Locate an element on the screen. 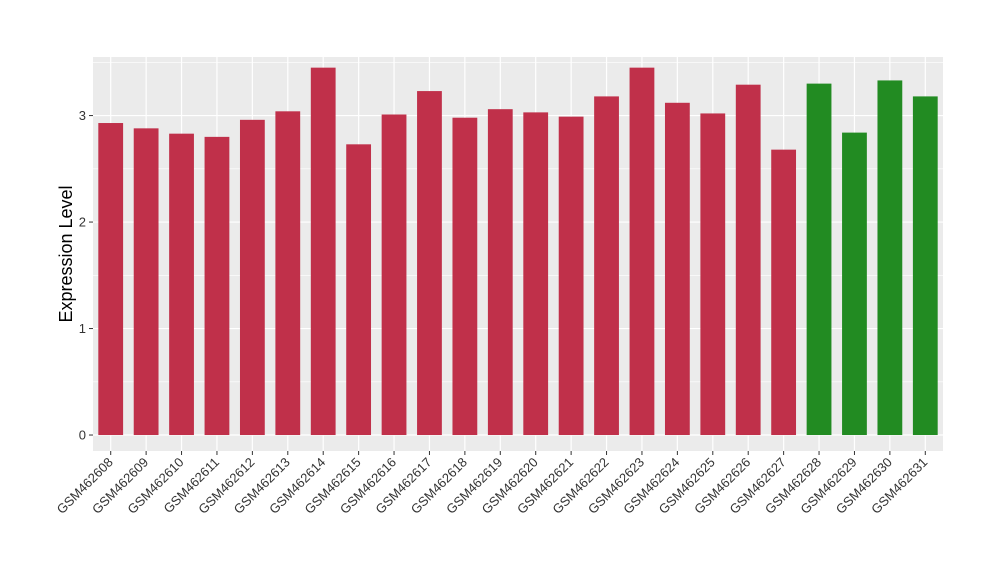 The image size is (1000, 580). bar-GSM462629 is located at coordinates (854, 284).